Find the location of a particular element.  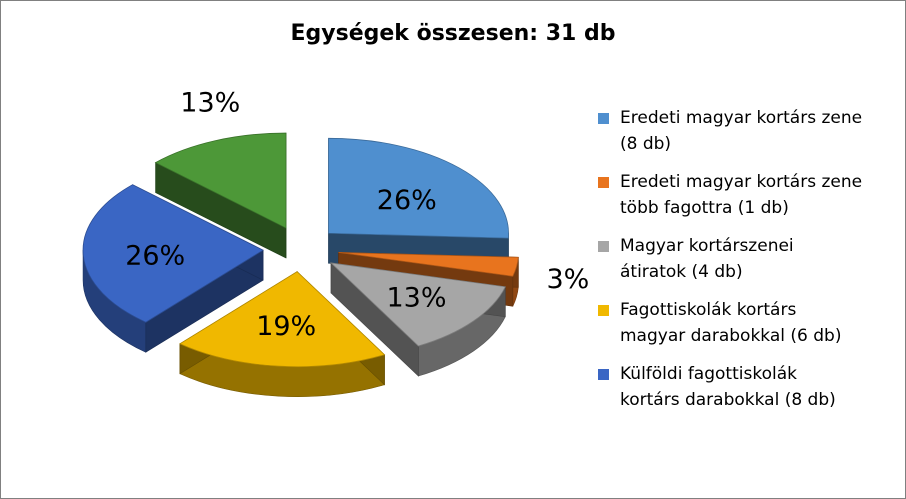

legend-label-line2: kortárs darabokkal (8 db) is located at coordinates (728, 400).